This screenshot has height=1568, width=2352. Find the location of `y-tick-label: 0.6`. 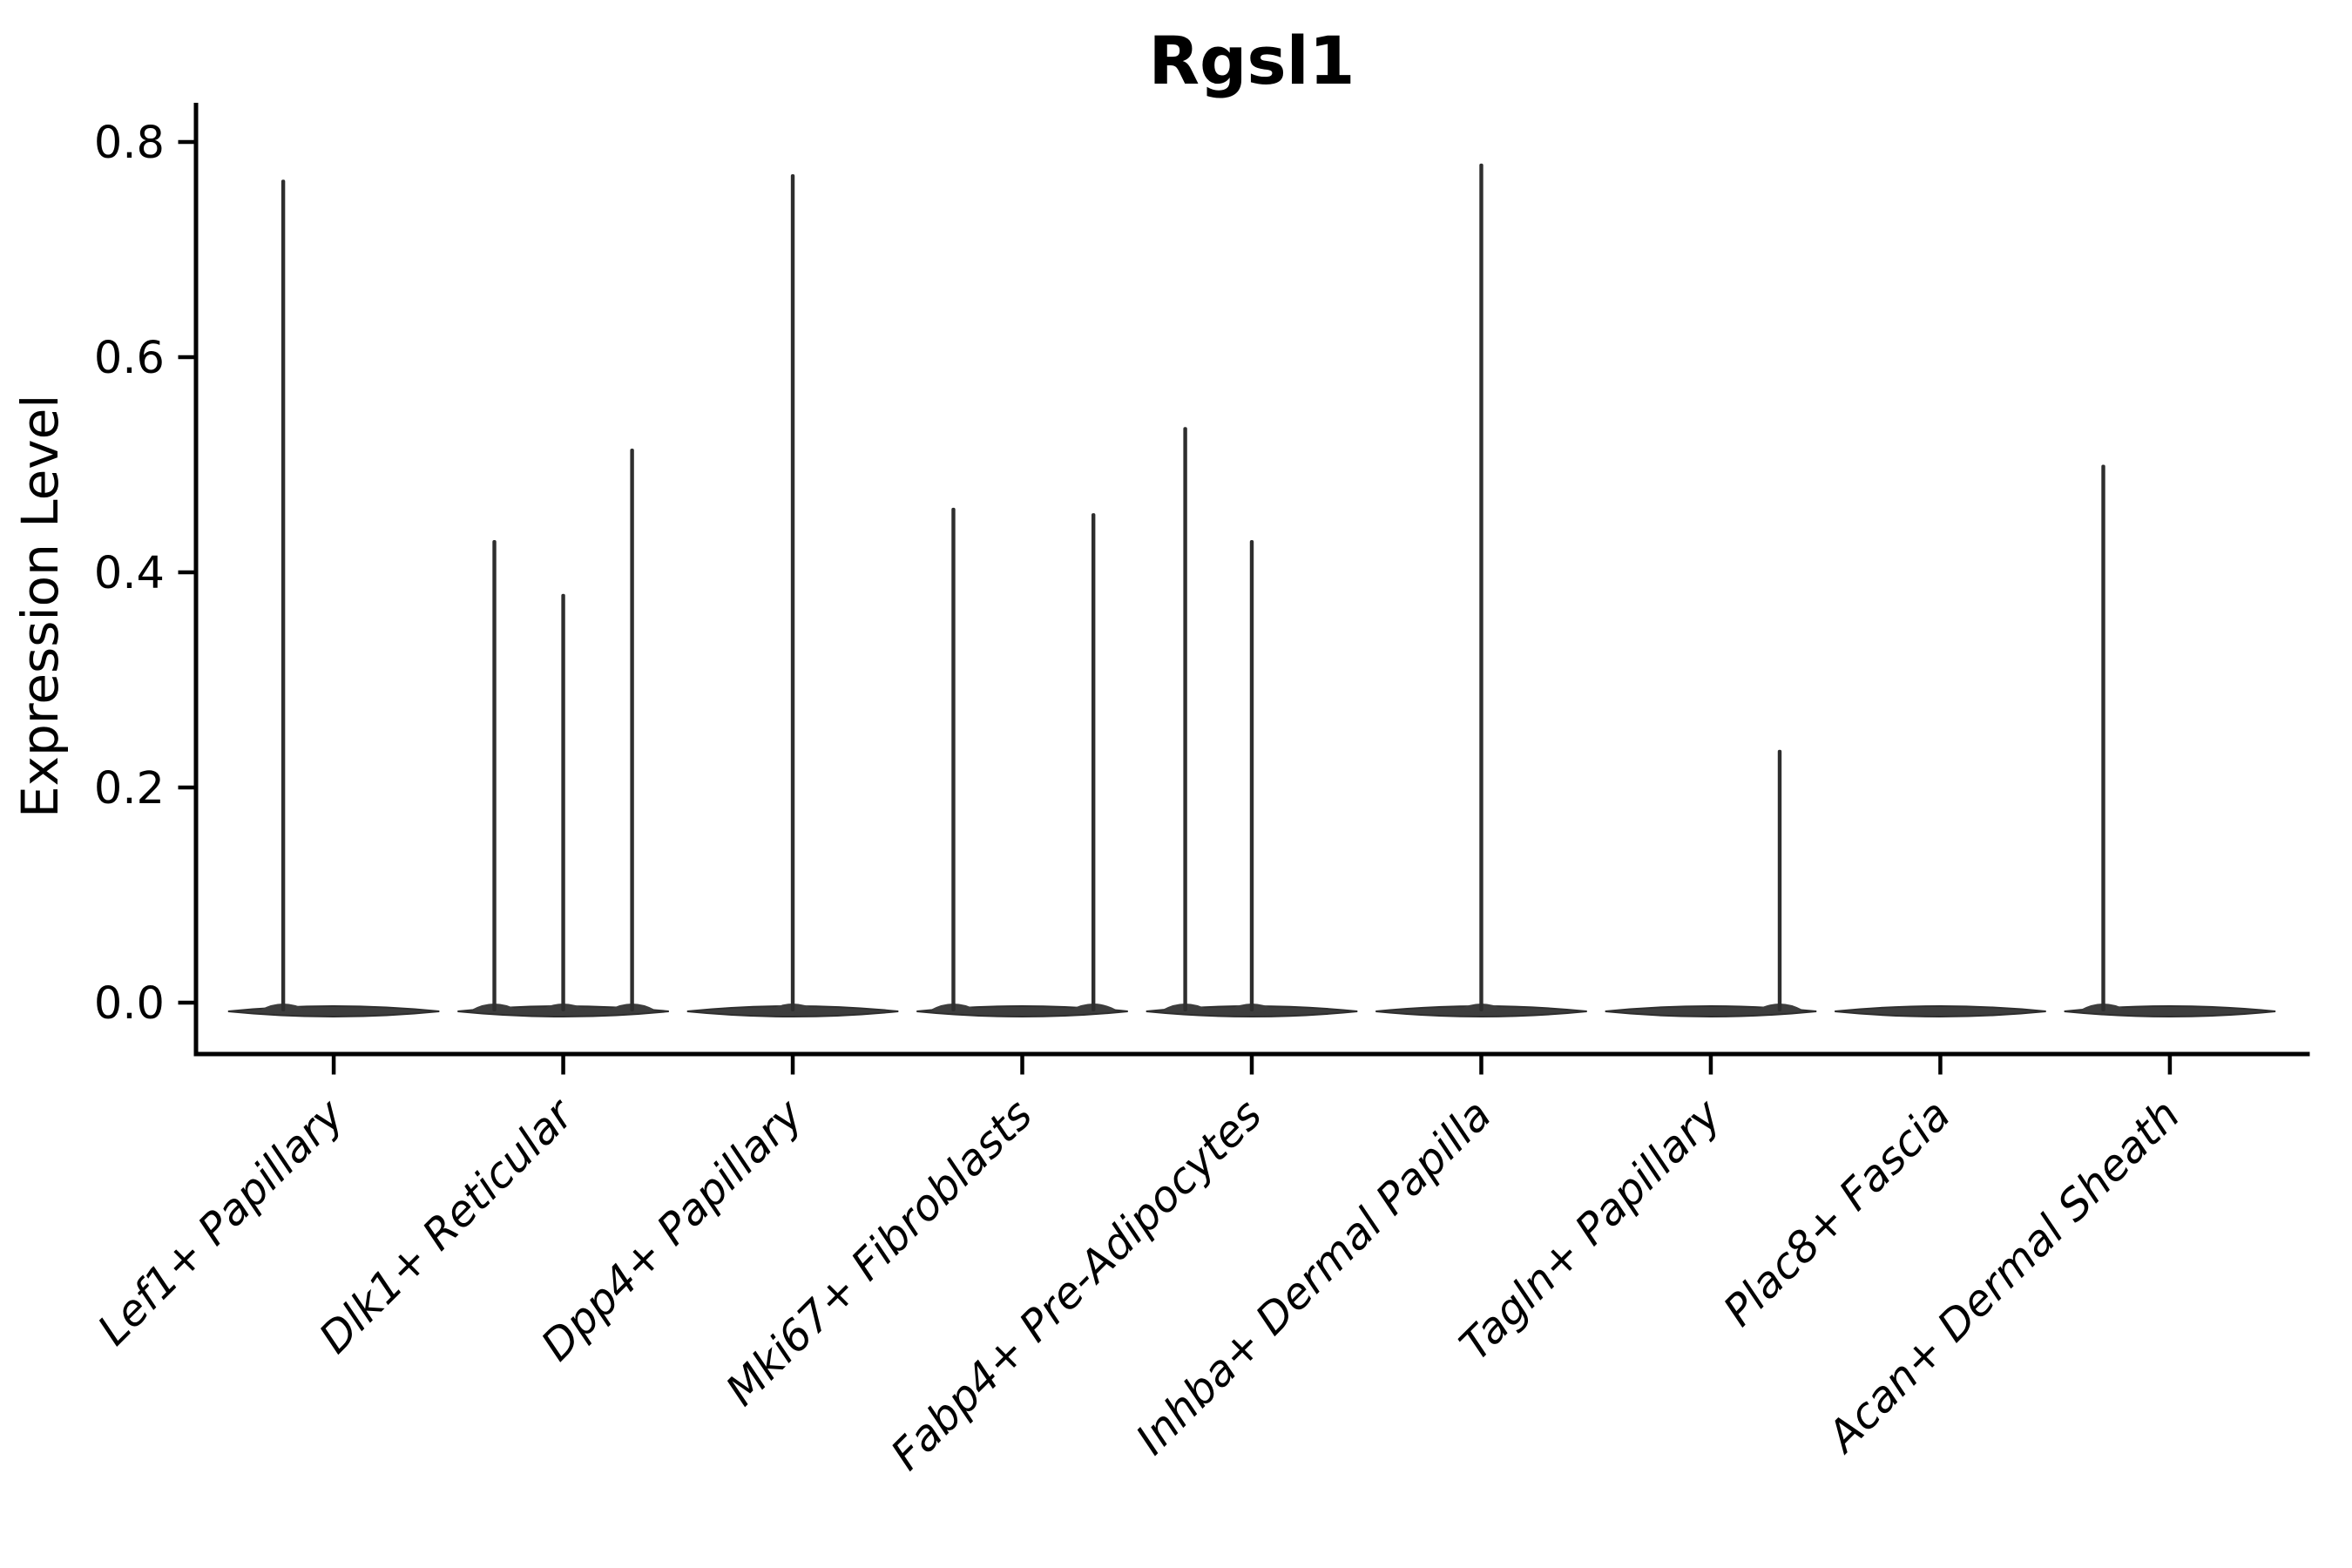

y-tick-label: 0.6 is located at coordinates (129, 358).